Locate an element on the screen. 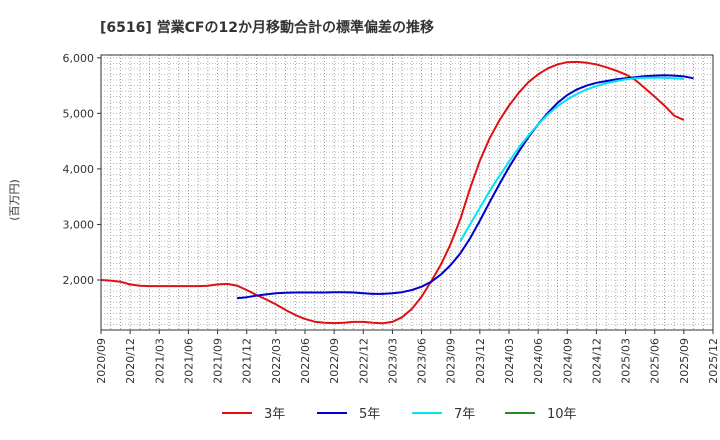  y-tick-label: 4,000 is located at coordinates (79, 169).